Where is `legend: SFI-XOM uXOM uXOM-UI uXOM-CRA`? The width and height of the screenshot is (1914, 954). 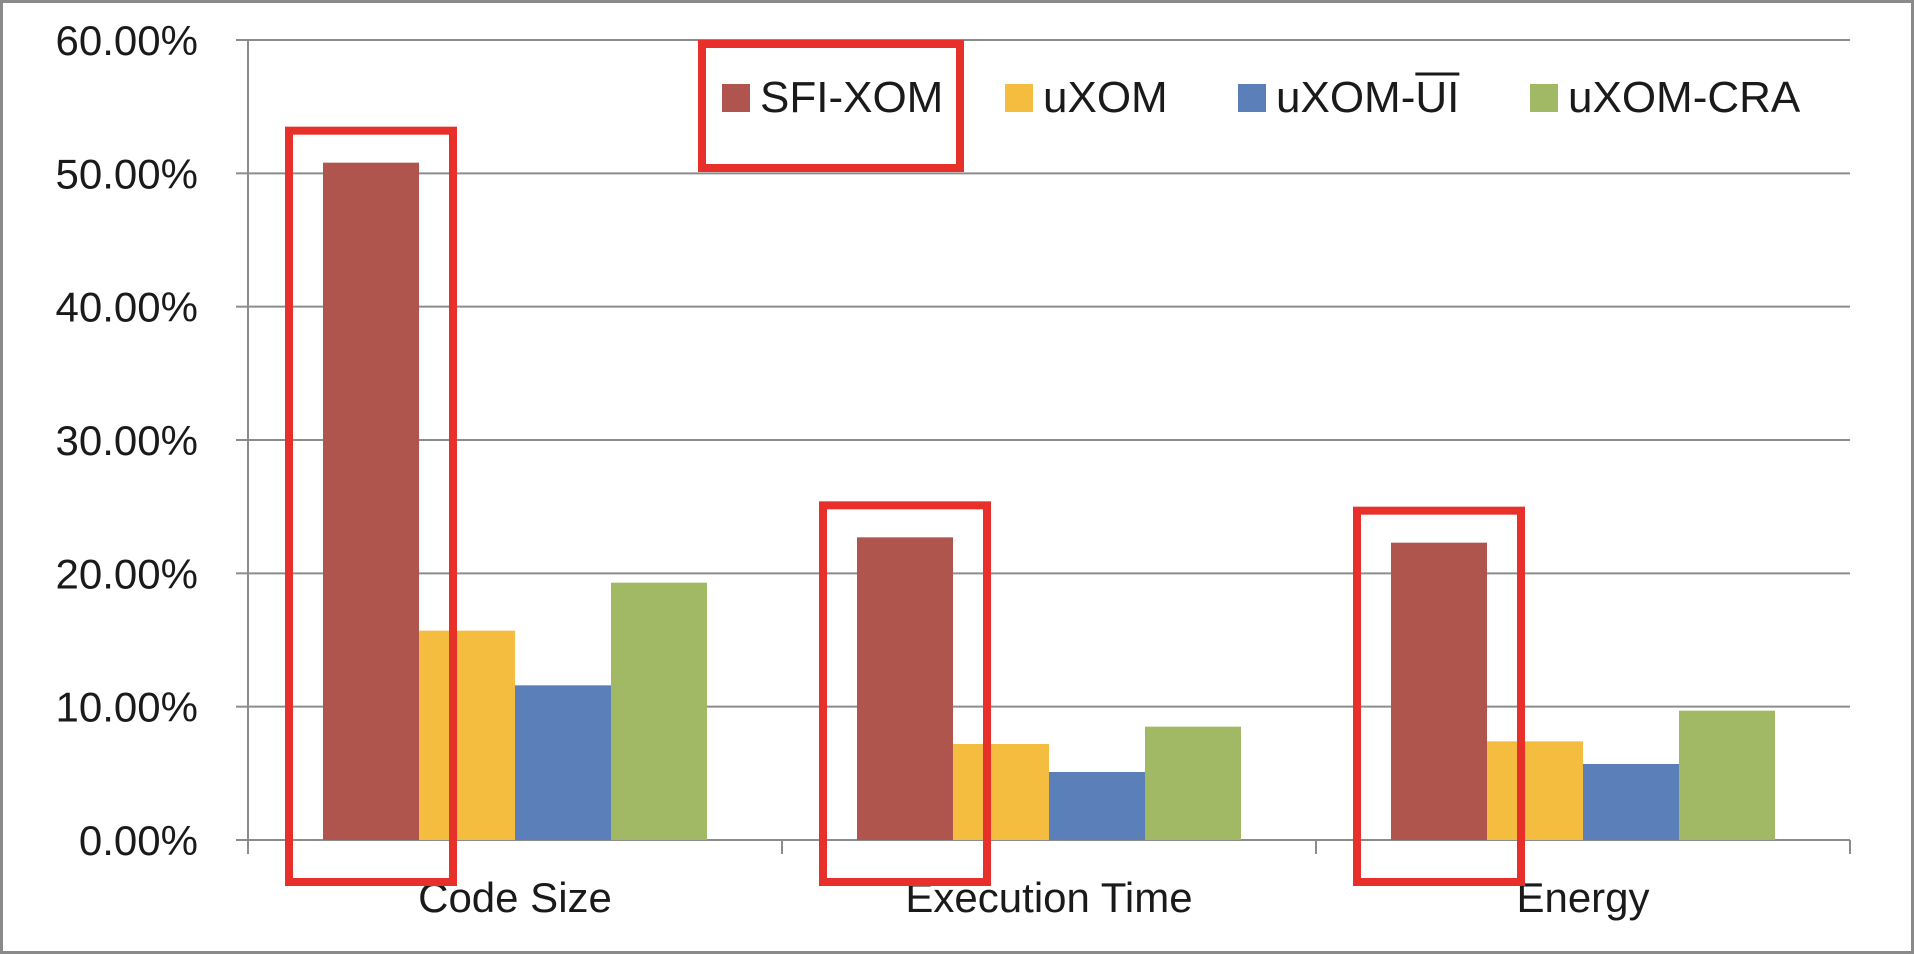
legend: SFI-XOM uXOM uXOM-UI uXOM-CRA is located at coordinates (1261, 97).